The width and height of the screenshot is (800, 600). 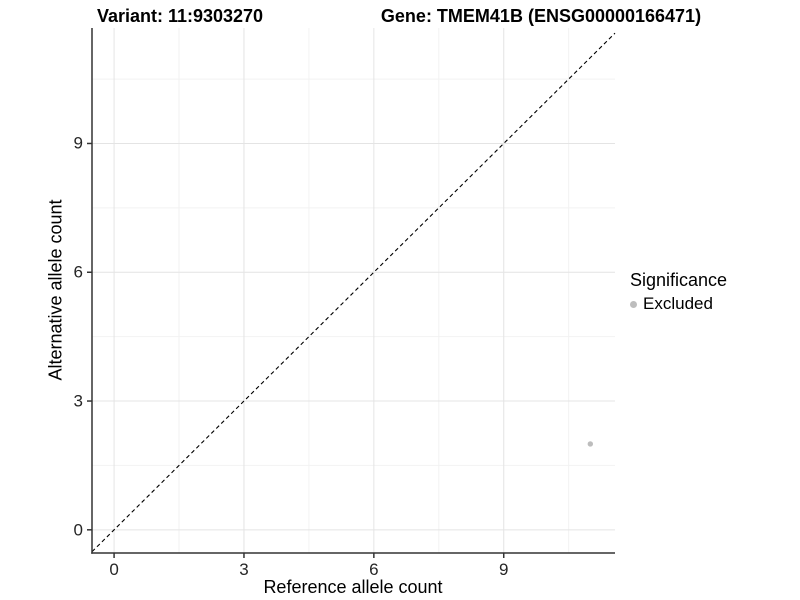 I want to click on gene-title: Gene: TMEM41B (ENSG00000166471), so click(x=541, y=16).